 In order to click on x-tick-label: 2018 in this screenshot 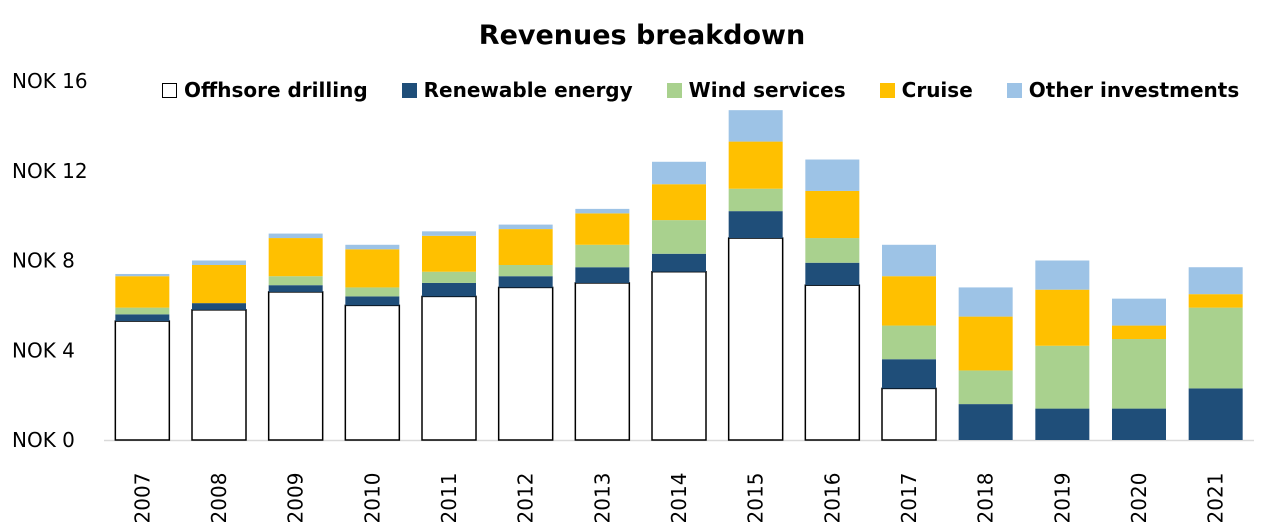, I will do `click(986, 498)`.